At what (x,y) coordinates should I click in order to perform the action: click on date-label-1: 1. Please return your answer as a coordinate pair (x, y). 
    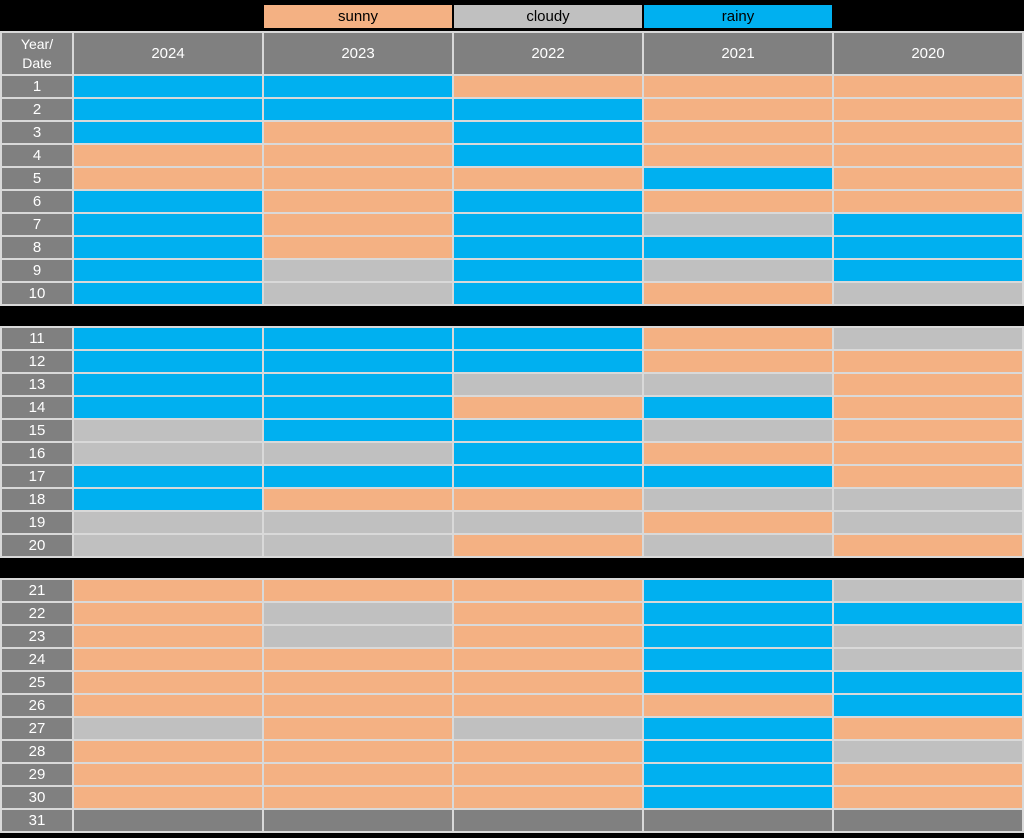
    Looking at the image, I should click on (37, 86).